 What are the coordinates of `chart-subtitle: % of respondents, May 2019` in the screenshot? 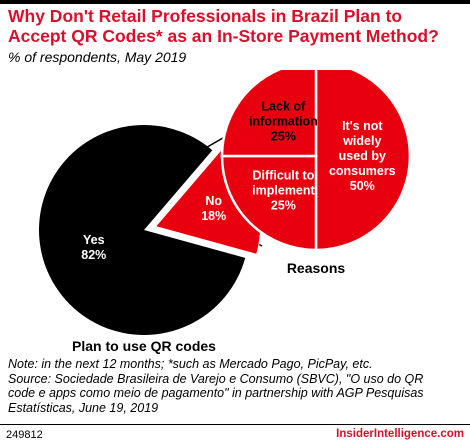 It's located at (97, 57).